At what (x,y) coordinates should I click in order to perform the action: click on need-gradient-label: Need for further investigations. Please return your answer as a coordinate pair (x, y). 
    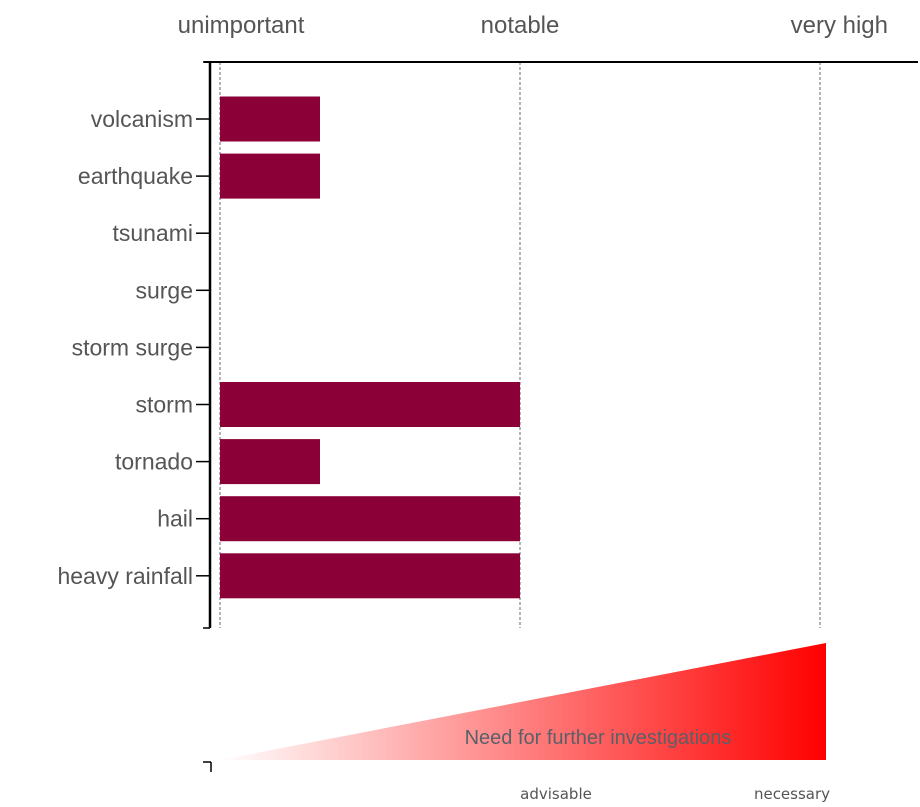
    Looking at the image, I should click on (598, 738).